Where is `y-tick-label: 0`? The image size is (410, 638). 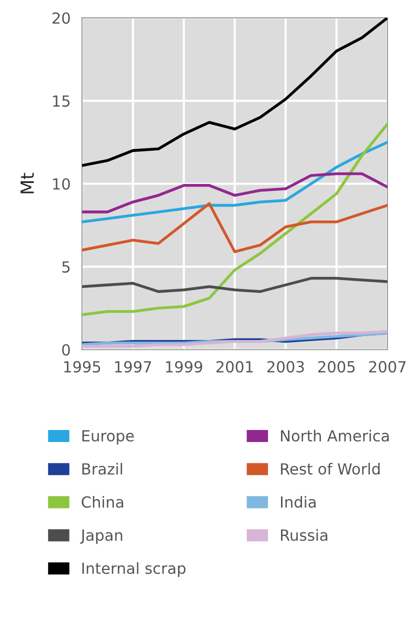
y-tick-label: 0 is located at coordinates (66, 350).